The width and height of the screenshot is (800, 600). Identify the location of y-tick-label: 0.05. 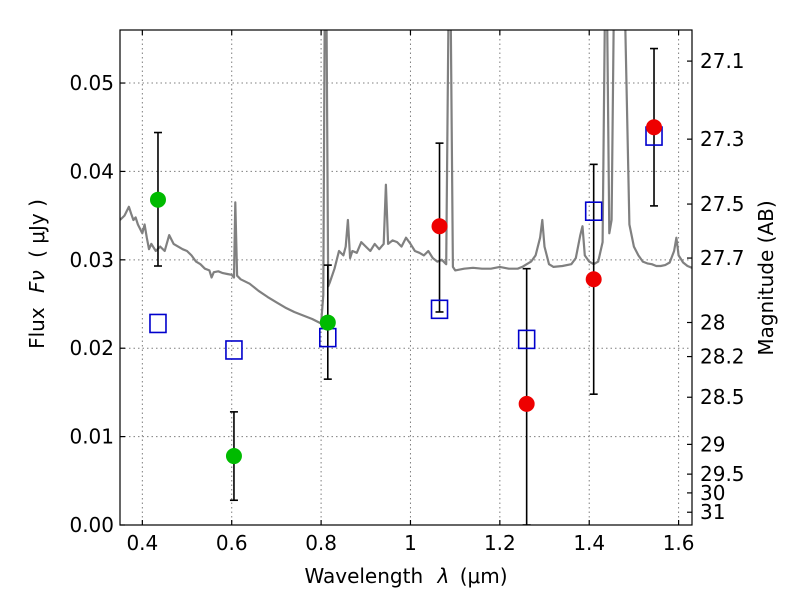
(91, 83).